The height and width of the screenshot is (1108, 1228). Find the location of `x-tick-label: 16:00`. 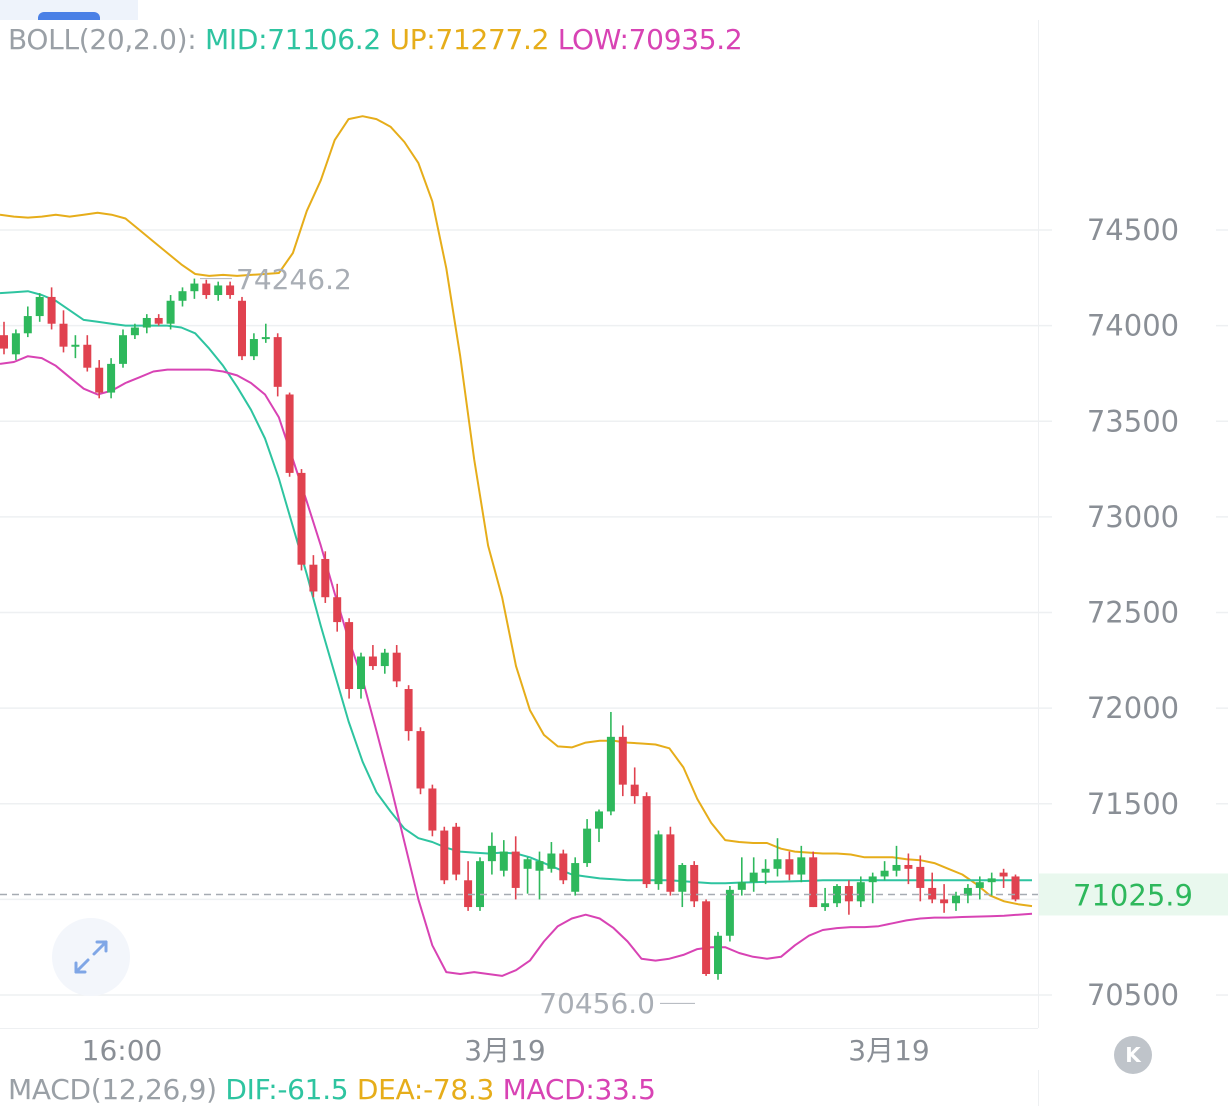

x-tick-label: 16:00 is located at coordinates (122, 1050).